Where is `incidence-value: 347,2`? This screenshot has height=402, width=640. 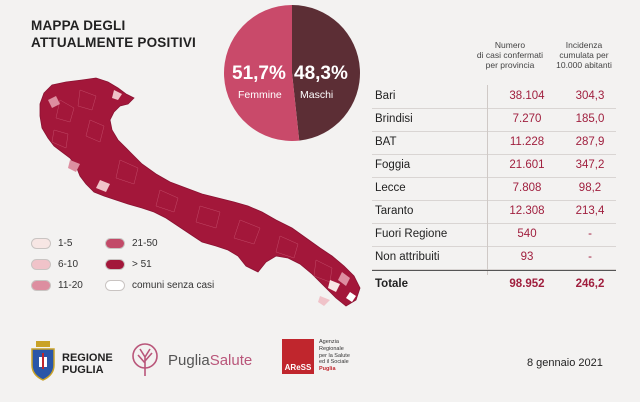
incidence-value: 347,2 is located at coordinates (590, 165).